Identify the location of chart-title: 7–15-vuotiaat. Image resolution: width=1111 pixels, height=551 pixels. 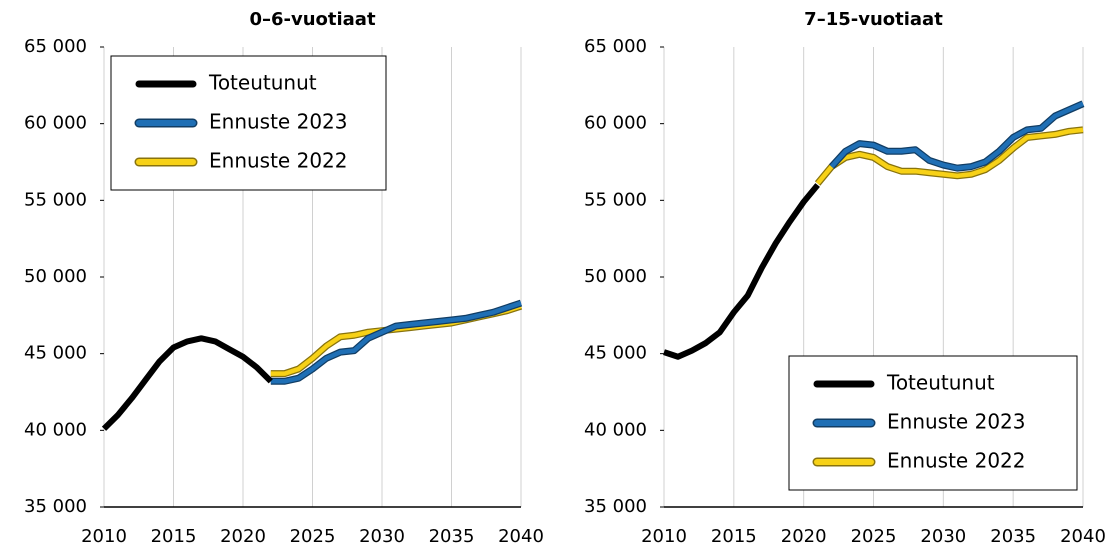
(873, 19).